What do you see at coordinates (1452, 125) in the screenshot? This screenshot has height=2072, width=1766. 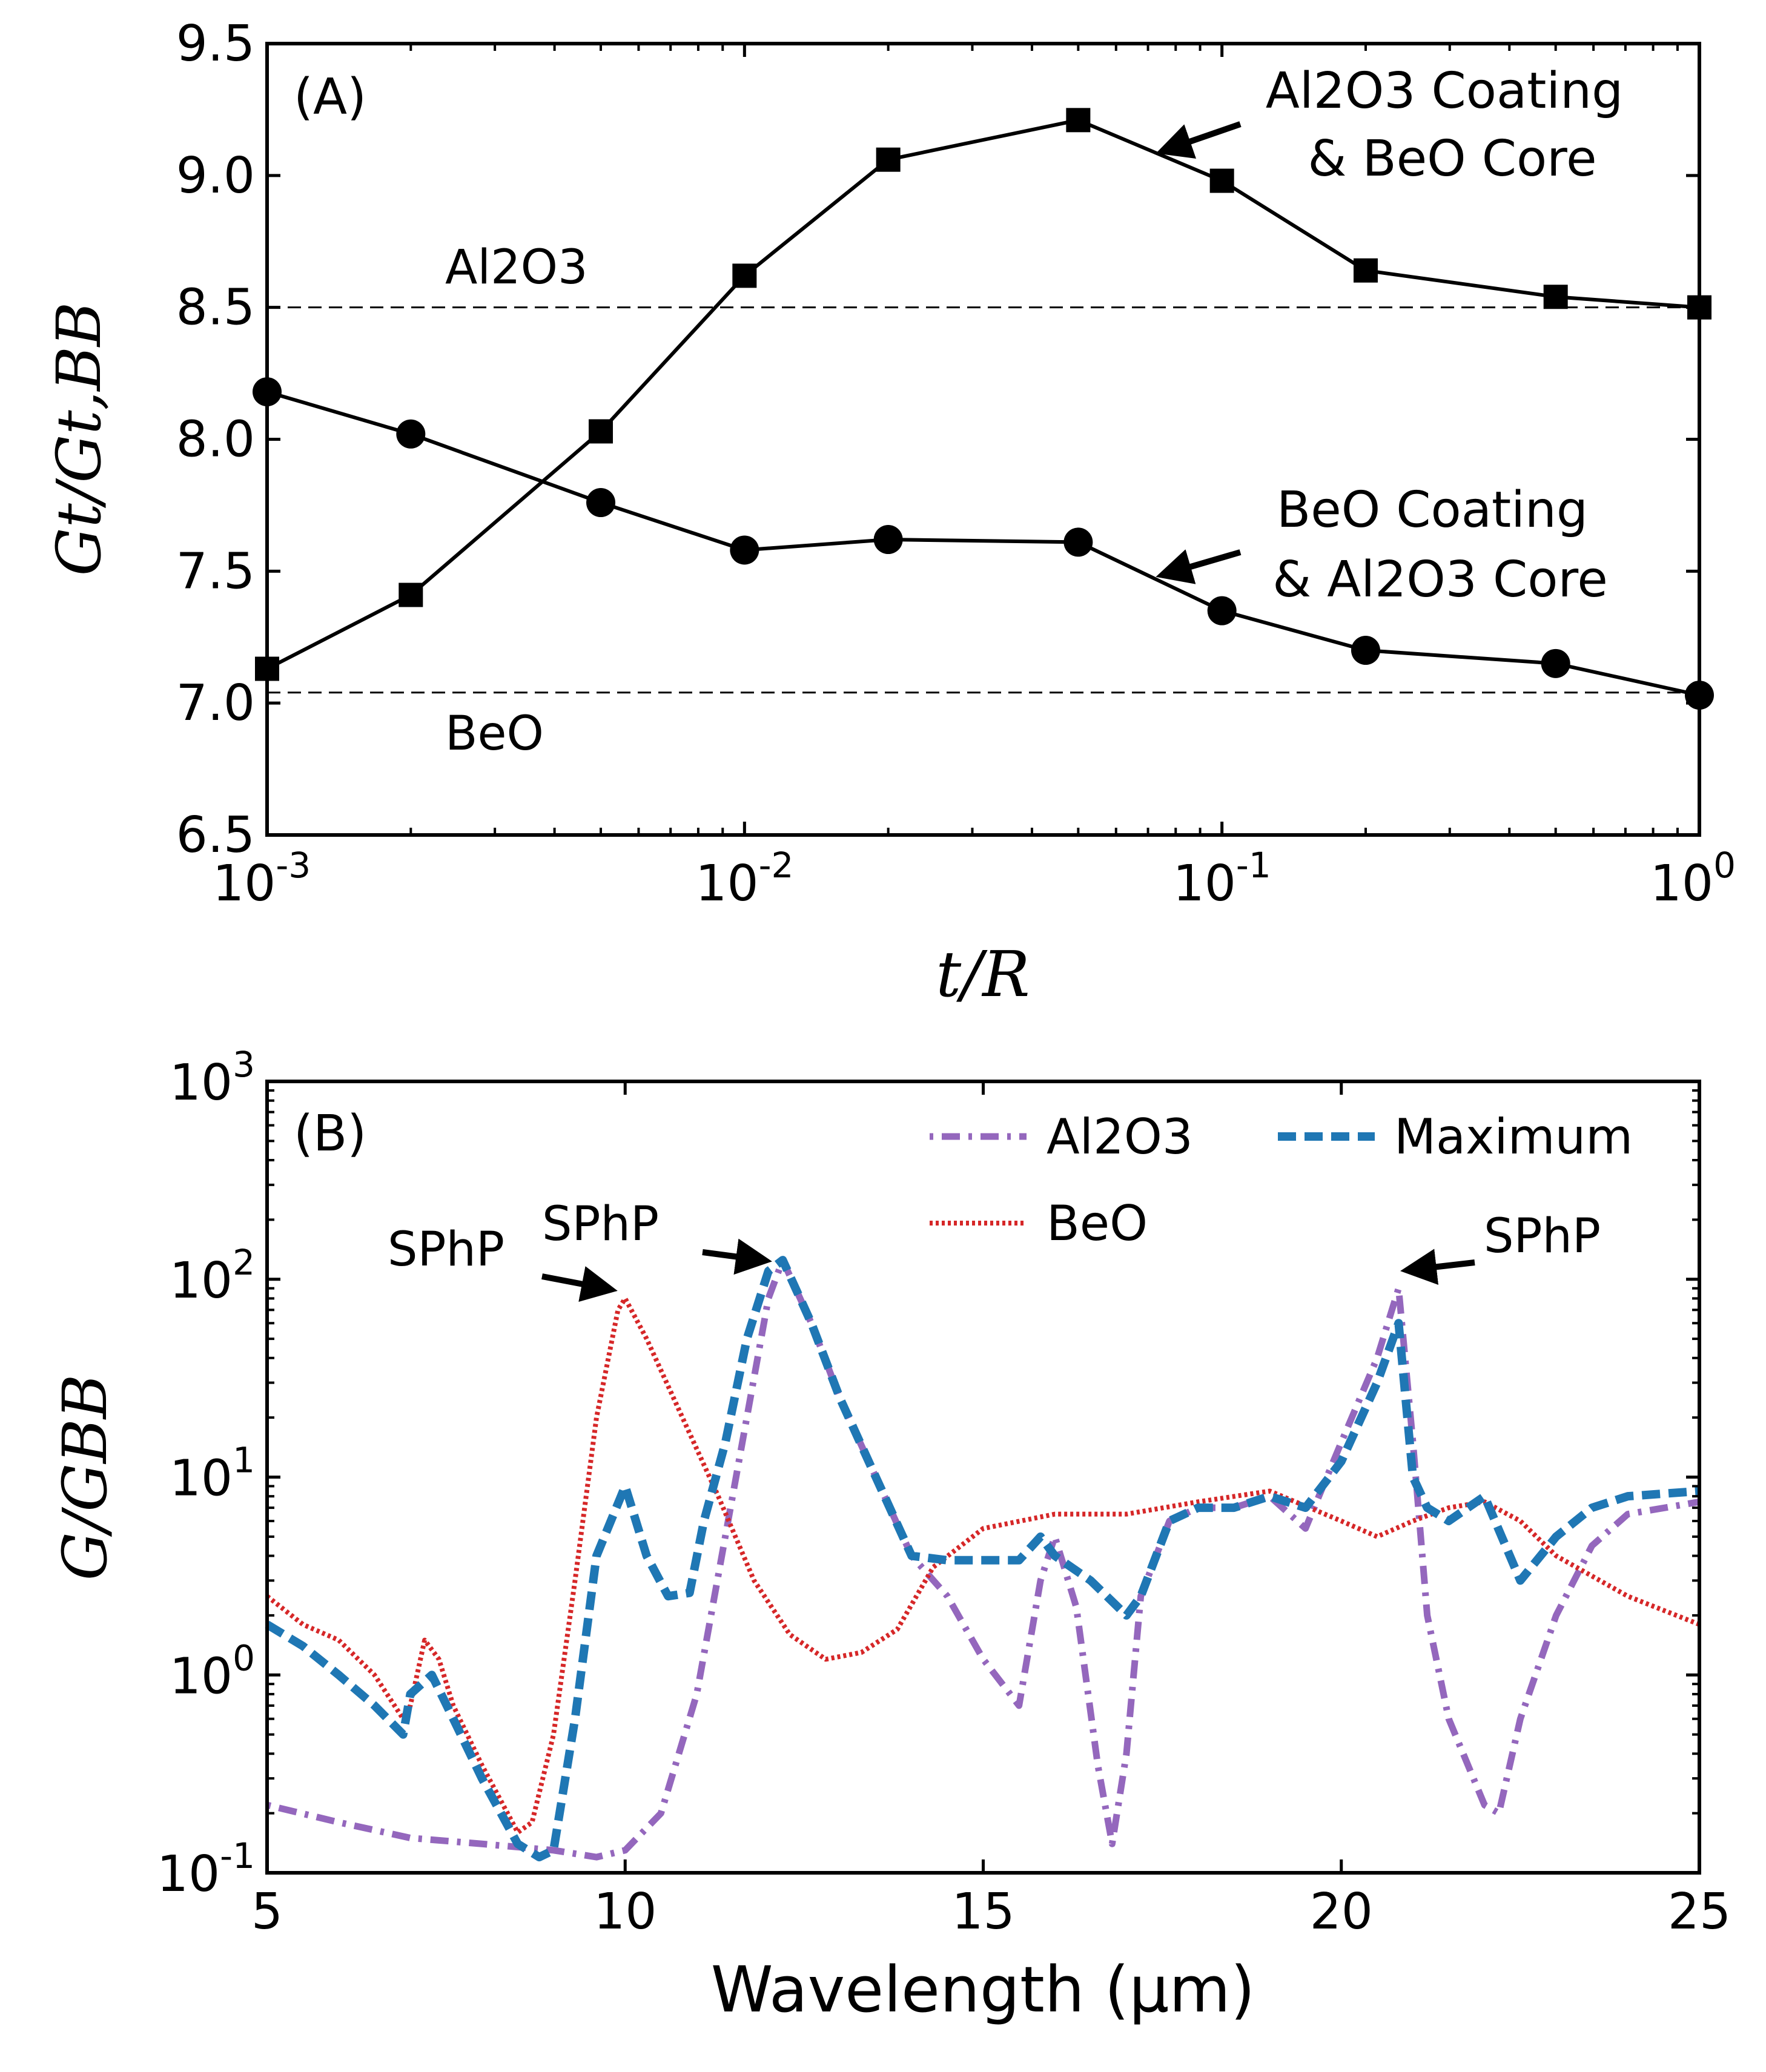 I see `series-label-al2o3-coating: Al2O3 Coating & BeO Core` at bounding box center [1452, 125].